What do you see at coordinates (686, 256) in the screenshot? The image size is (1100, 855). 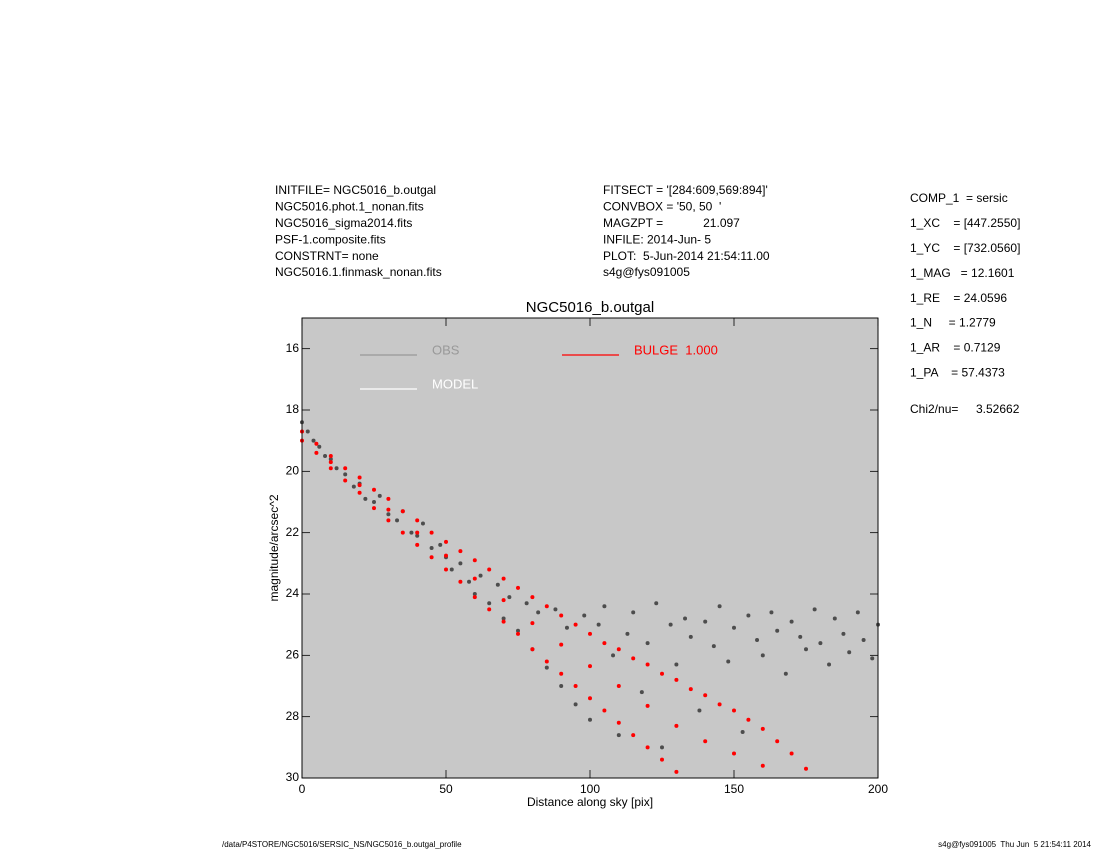 I see `info-middle-line: PLOT: 5-Jun-2014 21:54:11.00` at bounding box center [686, 256].